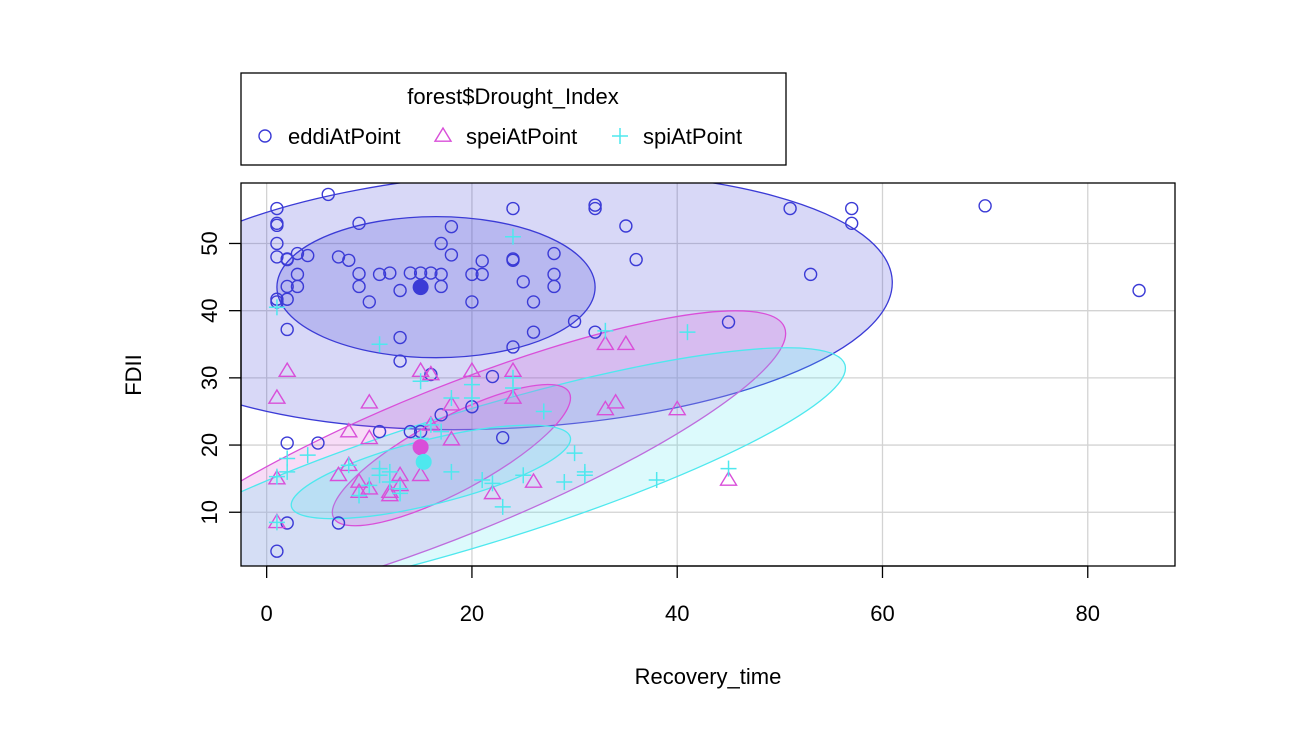 Image resolution: width=1305 pixels, height=740 pixels. Describe the element at coordinates (219, 377) in the screenshot. I see `y-axis: 10 20 30 40 50` at that location.